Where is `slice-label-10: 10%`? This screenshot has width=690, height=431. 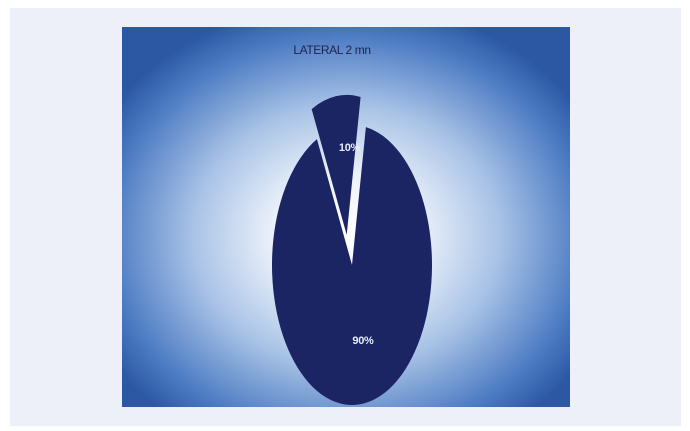 slice-label-10: 10% is located at coordinates (350, 148).